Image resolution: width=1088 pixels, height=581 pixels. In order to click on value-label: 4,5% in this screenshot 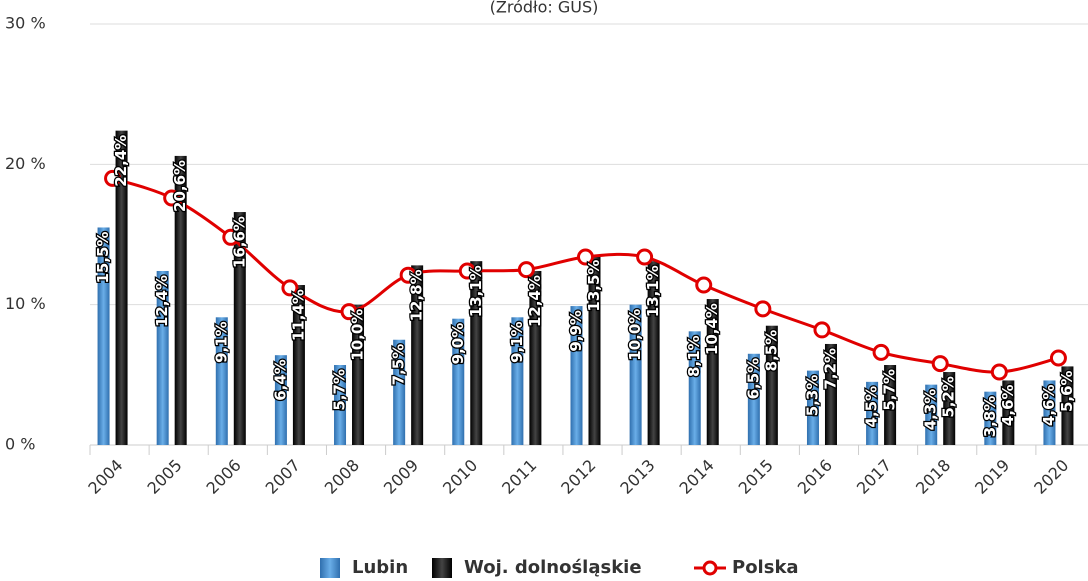, I will do `click(872, 407)`.